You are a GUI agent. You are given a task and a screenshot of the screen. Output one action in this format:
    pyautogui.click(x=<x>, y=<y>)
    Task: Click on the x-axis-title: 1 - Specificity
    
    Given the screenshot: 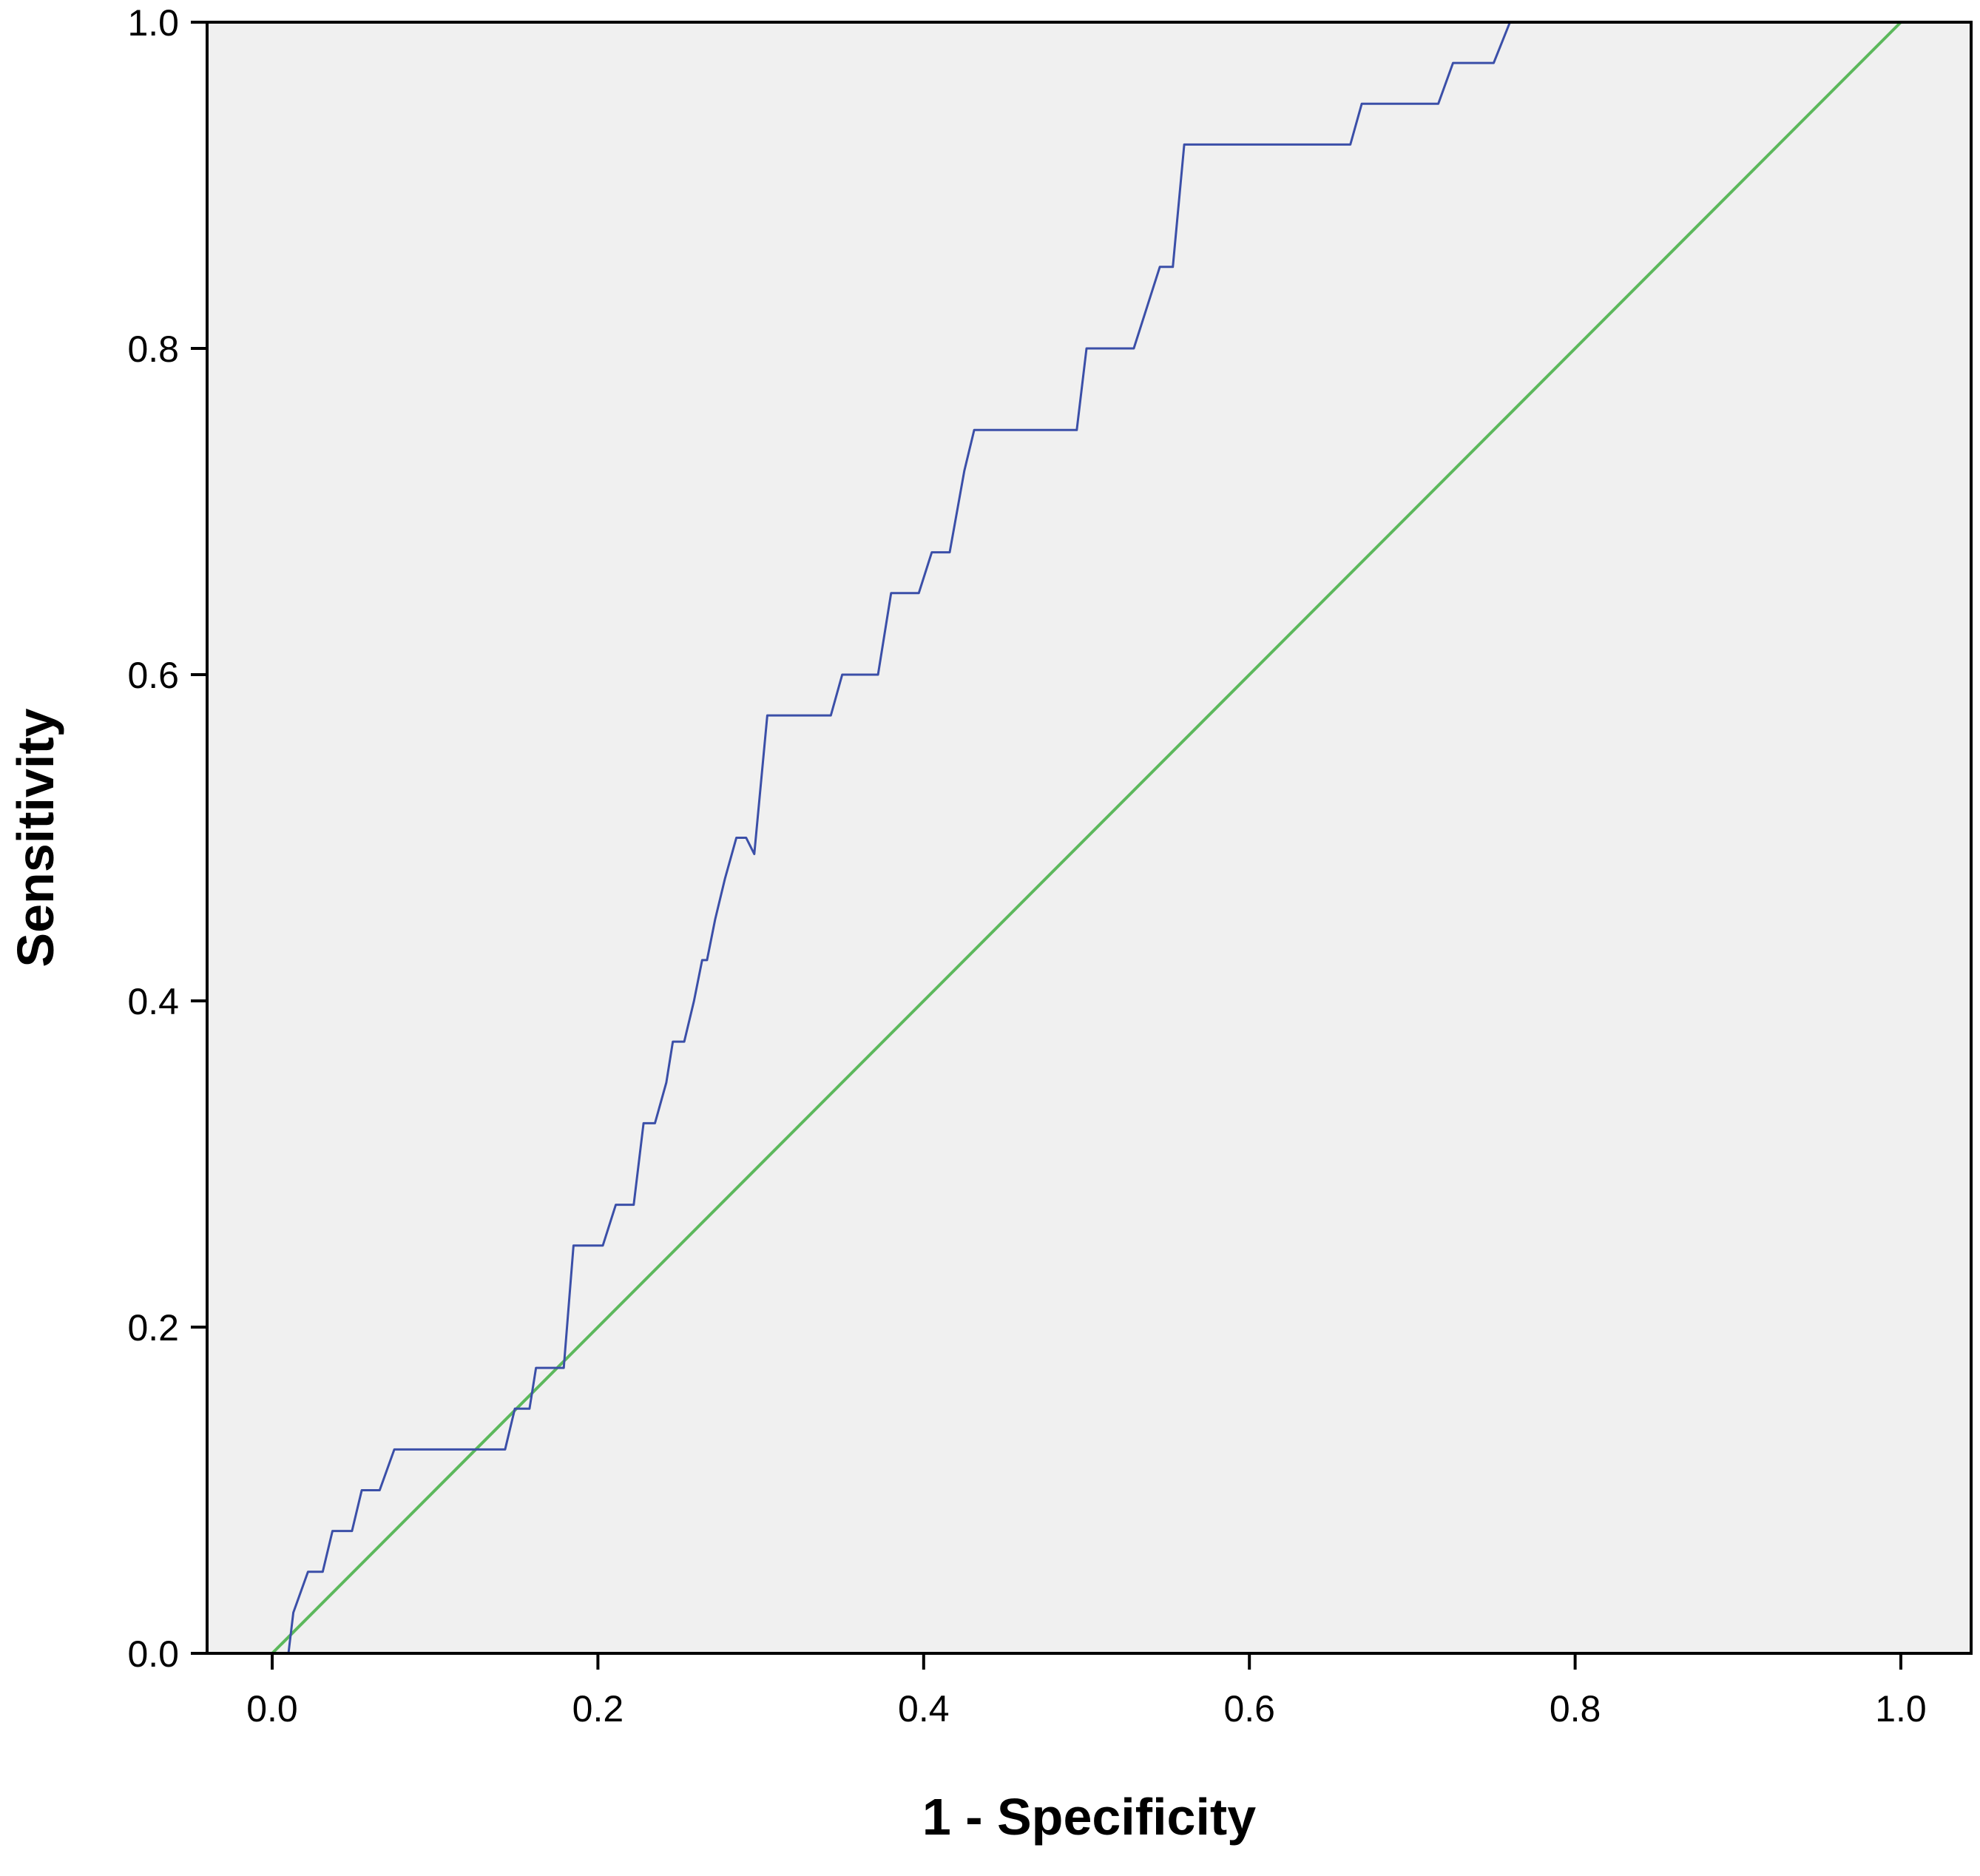 What is the action you would take?
    pyautogui.click(x=1089, y=1817)
    